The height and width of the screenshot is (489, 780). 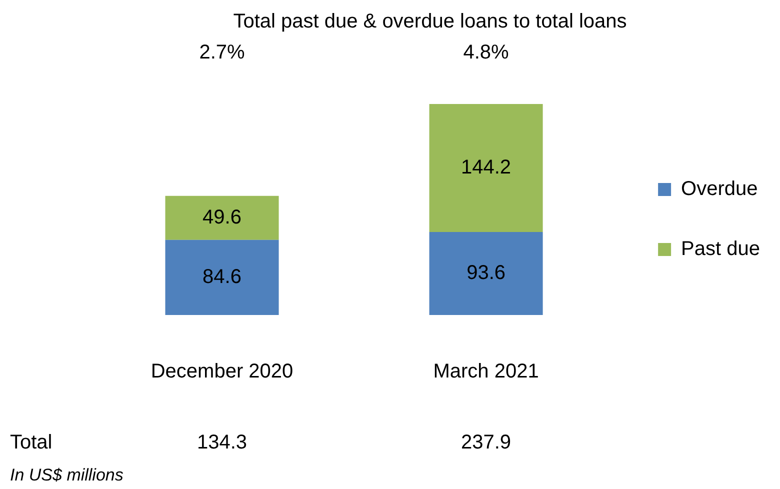 I want to click on text: Total, so click(x=31, y=443).